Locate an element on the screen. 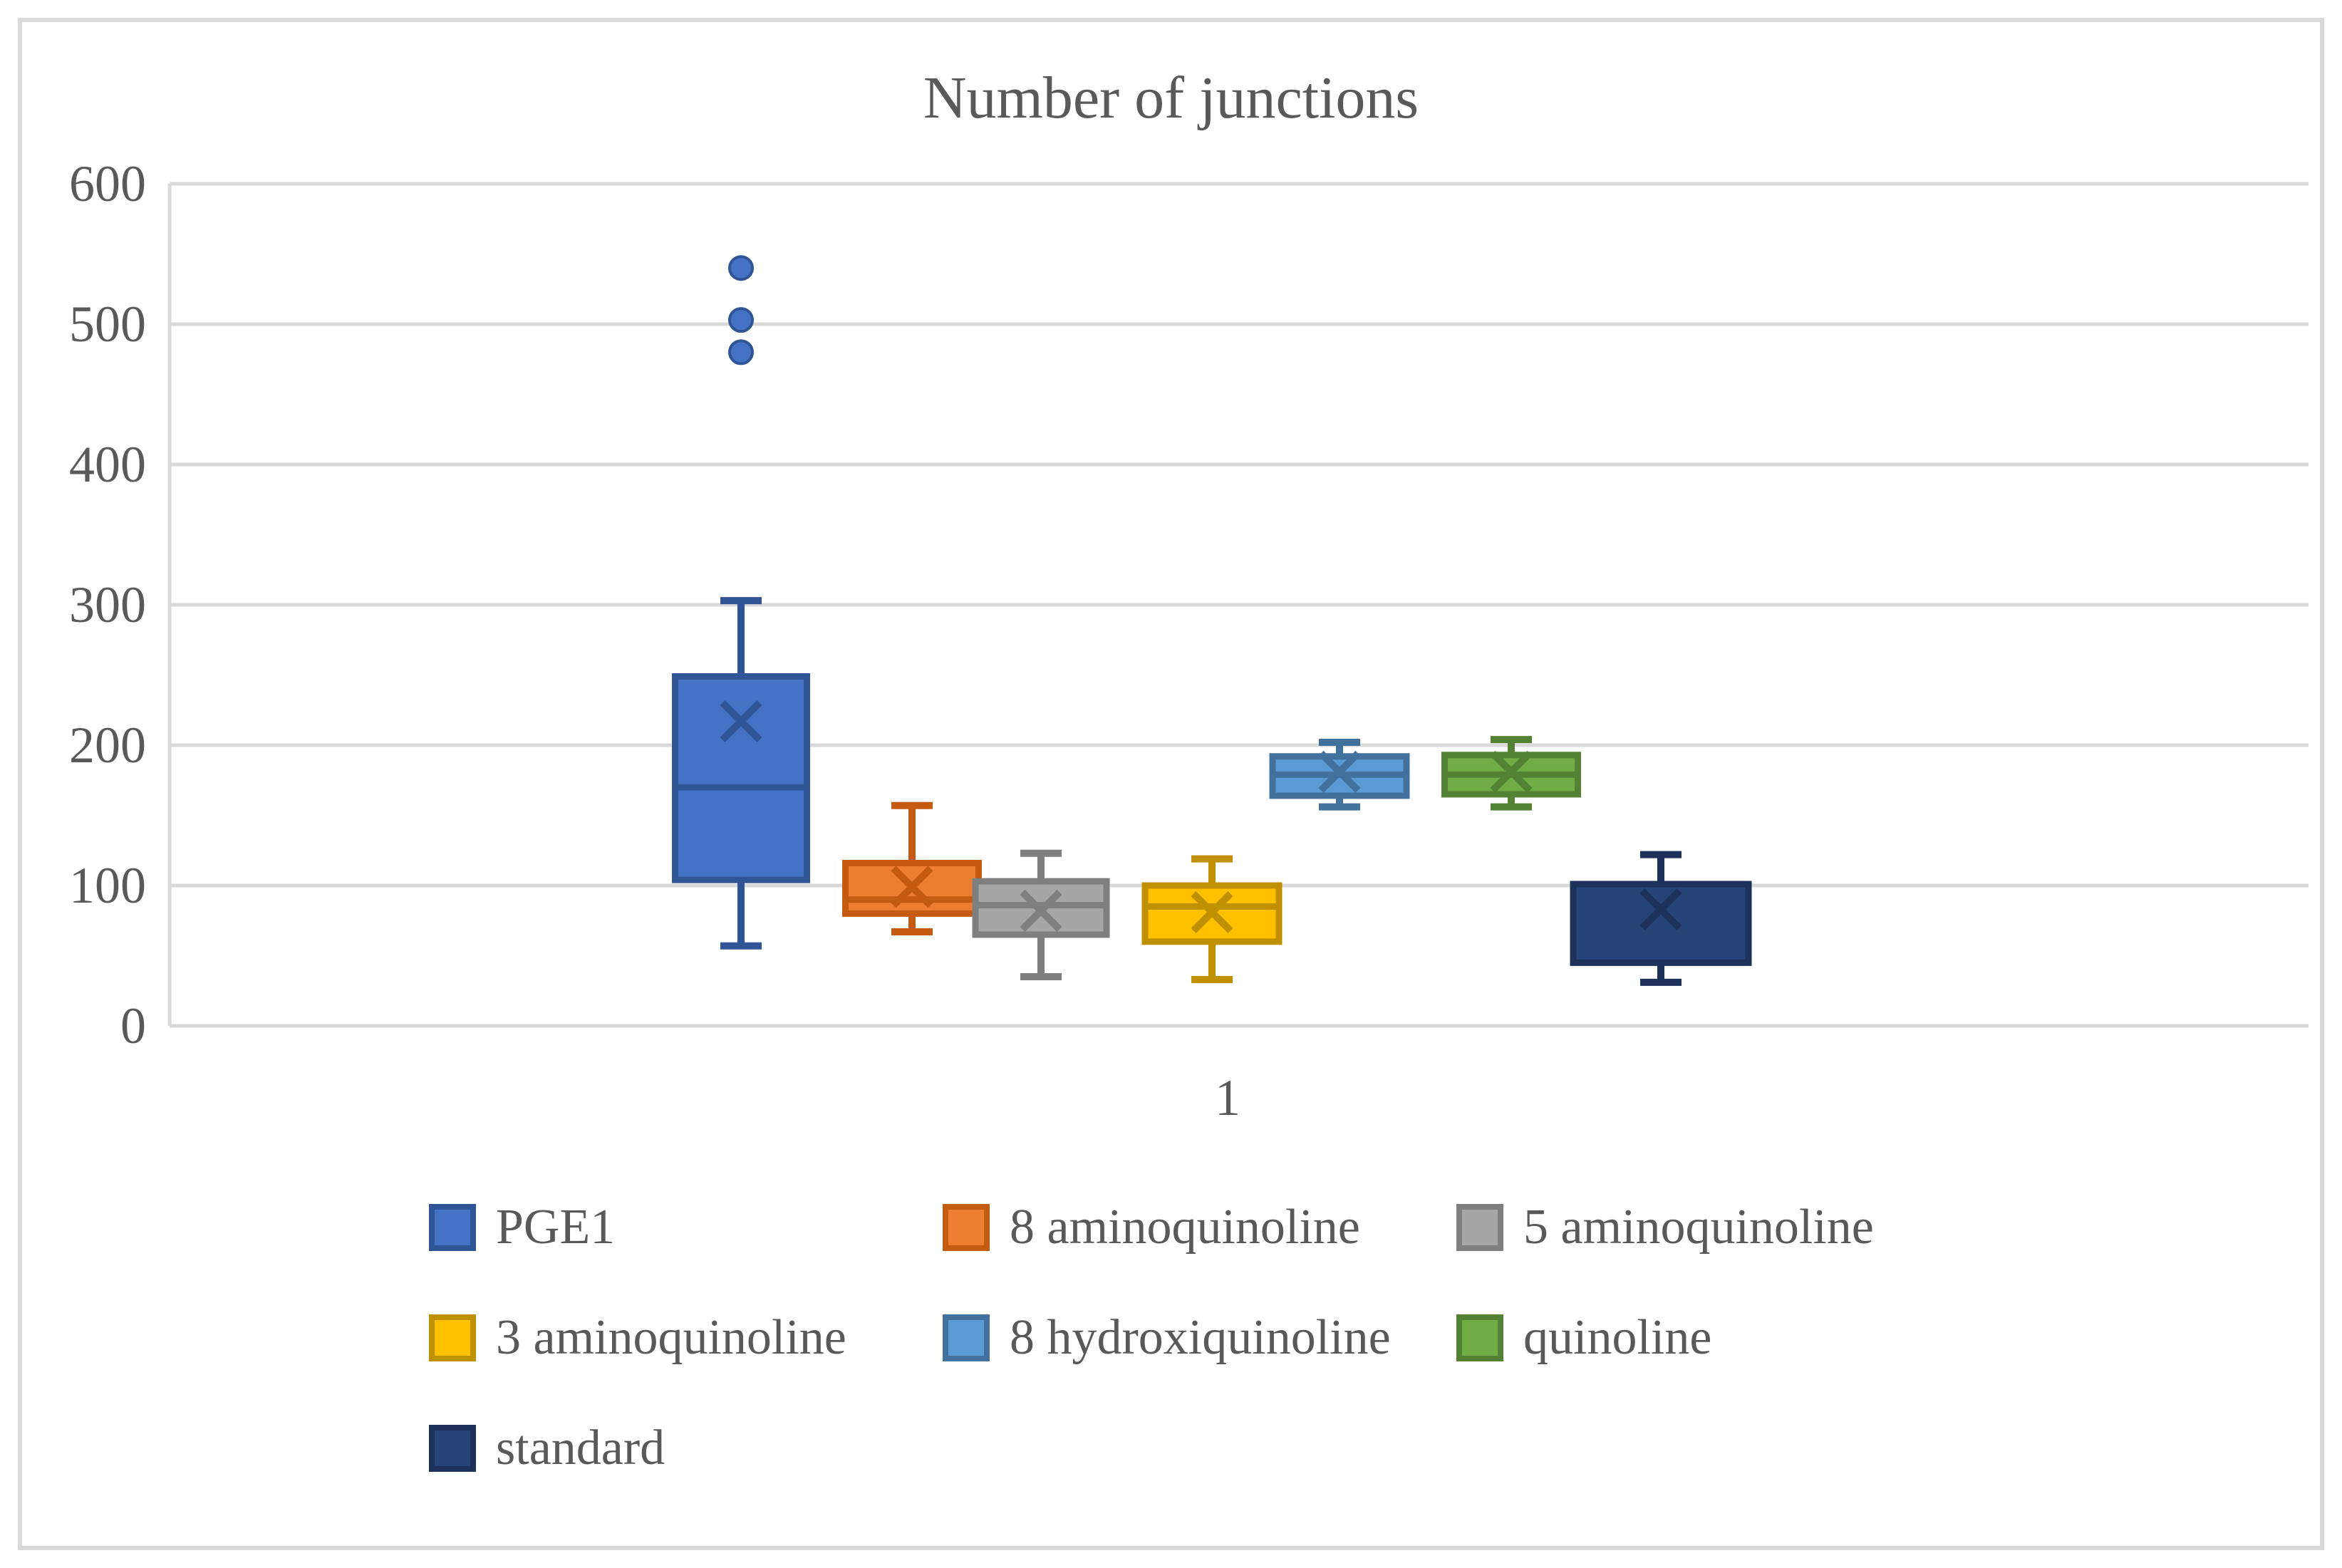 Image resolution: width=2342 pixels, height=1568 pixels. y-tick-label: 100 is located at coordinates (108, 885).